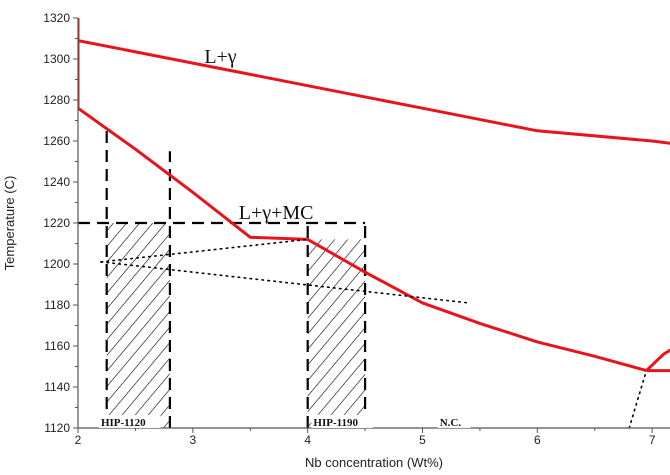  I want to click on y-tick-label: 1260, so click(56, 141).